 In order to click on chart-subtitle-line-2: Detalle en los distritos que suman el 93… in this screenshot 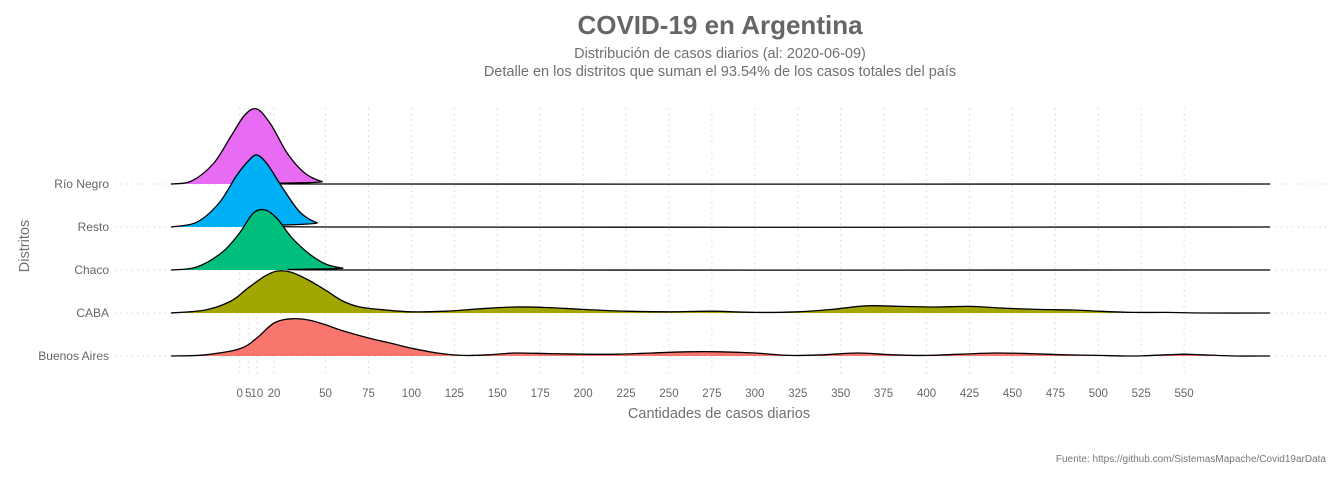, I will do `click(720, 72)`.